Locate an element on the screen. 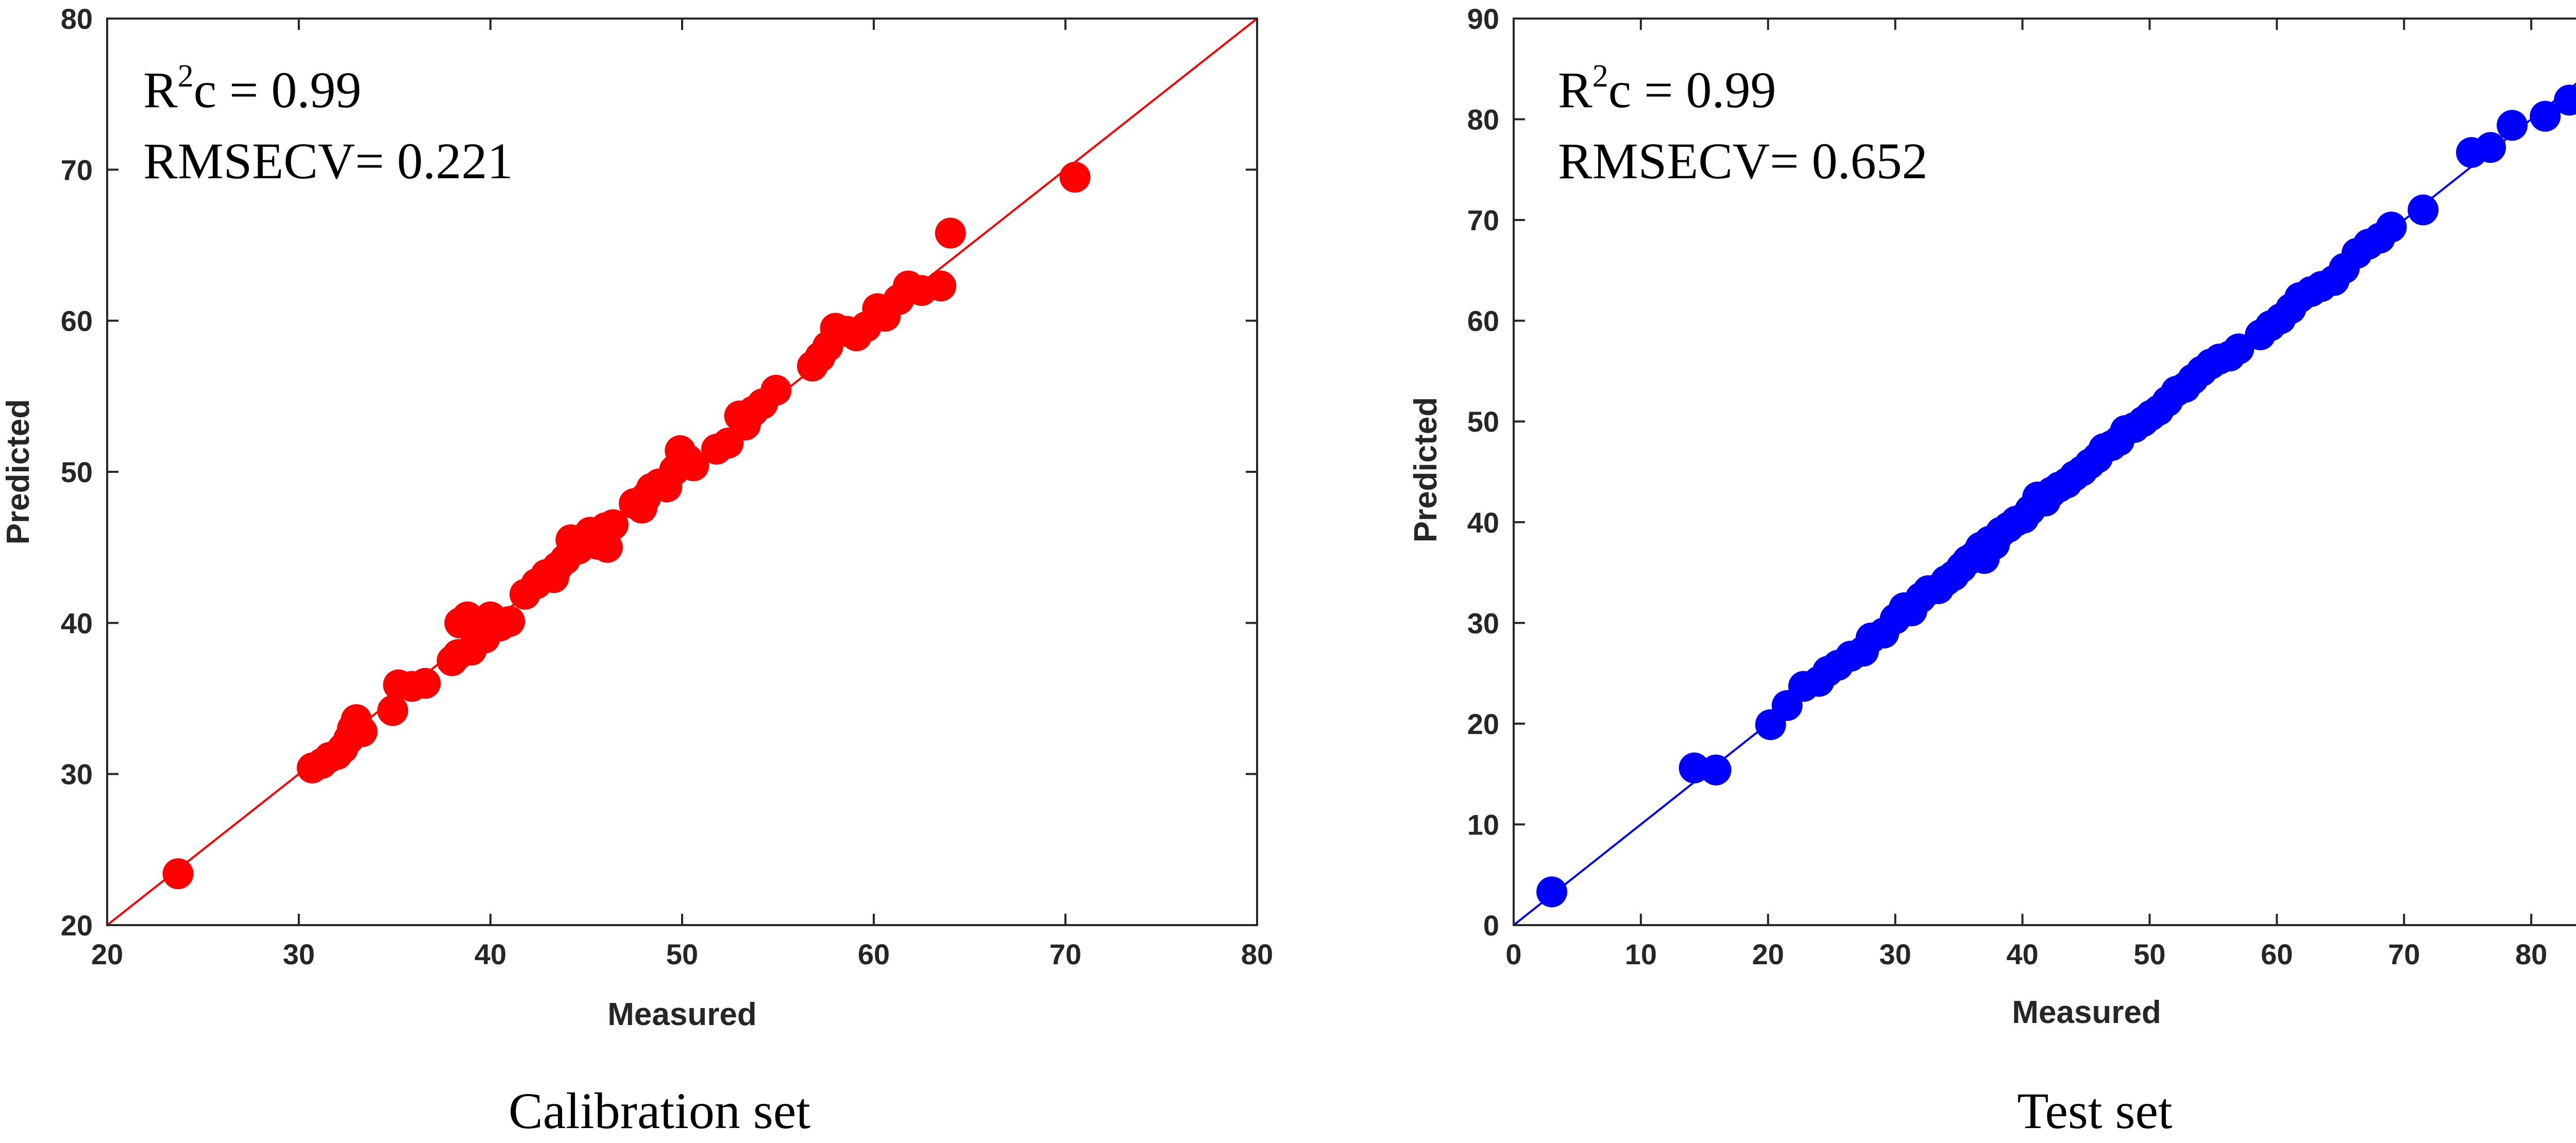 The image size is (2576, 1143). chart-caption: Calibration set is located at coordinates (659, 1110).